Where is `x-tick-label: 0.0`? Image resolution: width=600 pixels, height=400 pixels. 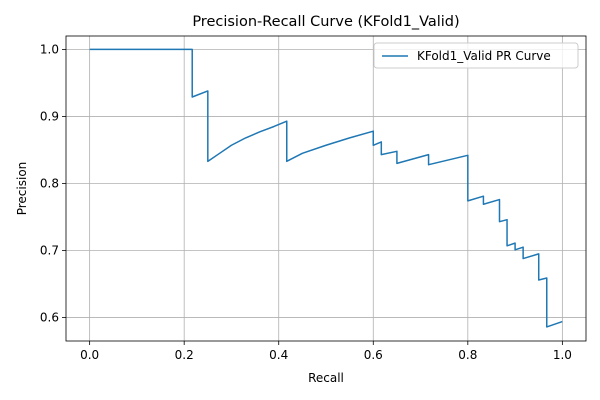
x-tick-label: 0.0 is located at coordinates (89, 355).